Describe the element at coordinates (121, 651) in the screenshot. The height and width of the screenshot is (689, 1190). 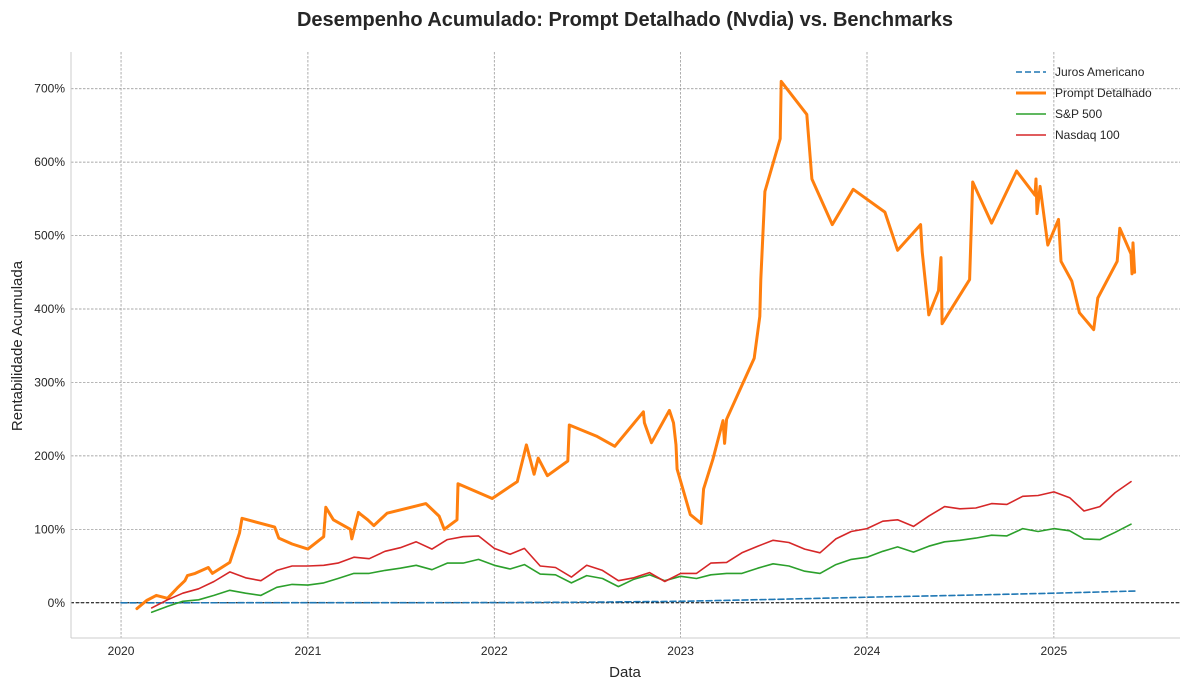
I see `x-tick-label: 2020` at that location.